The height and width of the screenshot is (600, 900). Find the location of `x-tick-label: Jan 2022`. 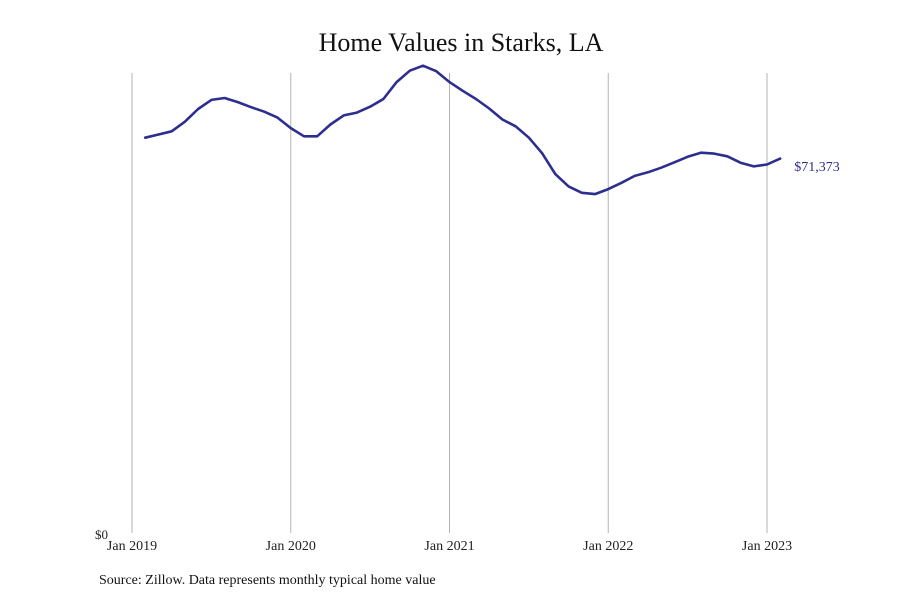

x-tick-label: Jan 2022 is located at coordinates (608, 546).